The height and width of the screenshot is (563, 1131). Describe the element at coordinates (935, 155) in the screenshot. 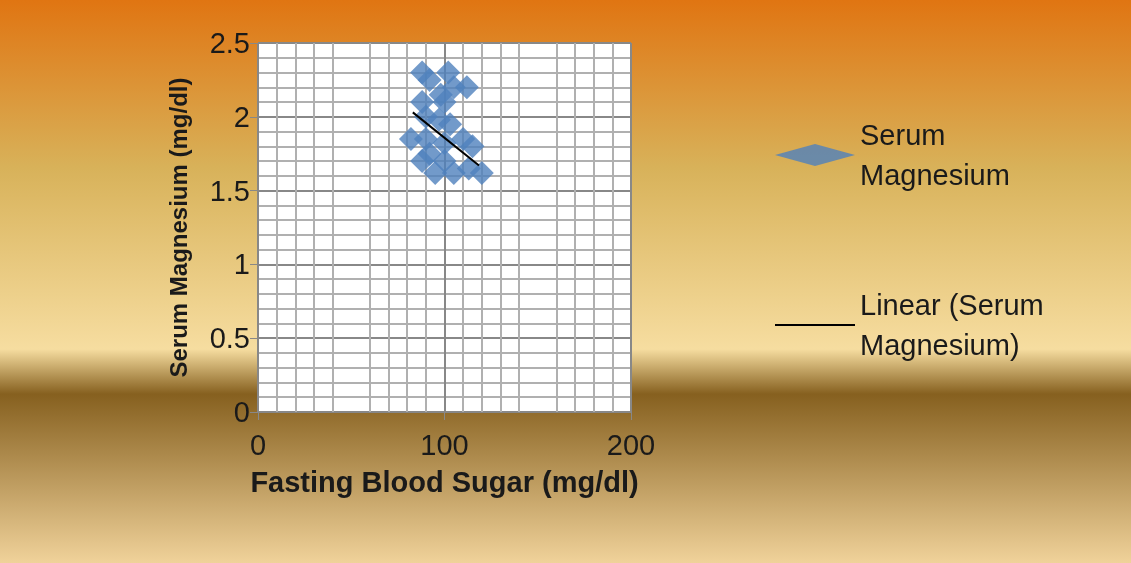

I see `legend-label: Serum Magnesium` at that location.